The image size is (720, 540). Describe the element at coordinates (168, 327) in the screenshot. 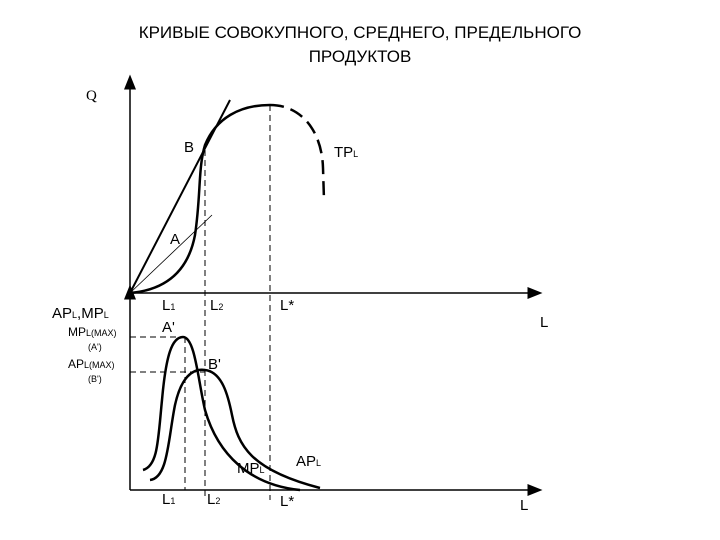

I see `label: A'` at that location.